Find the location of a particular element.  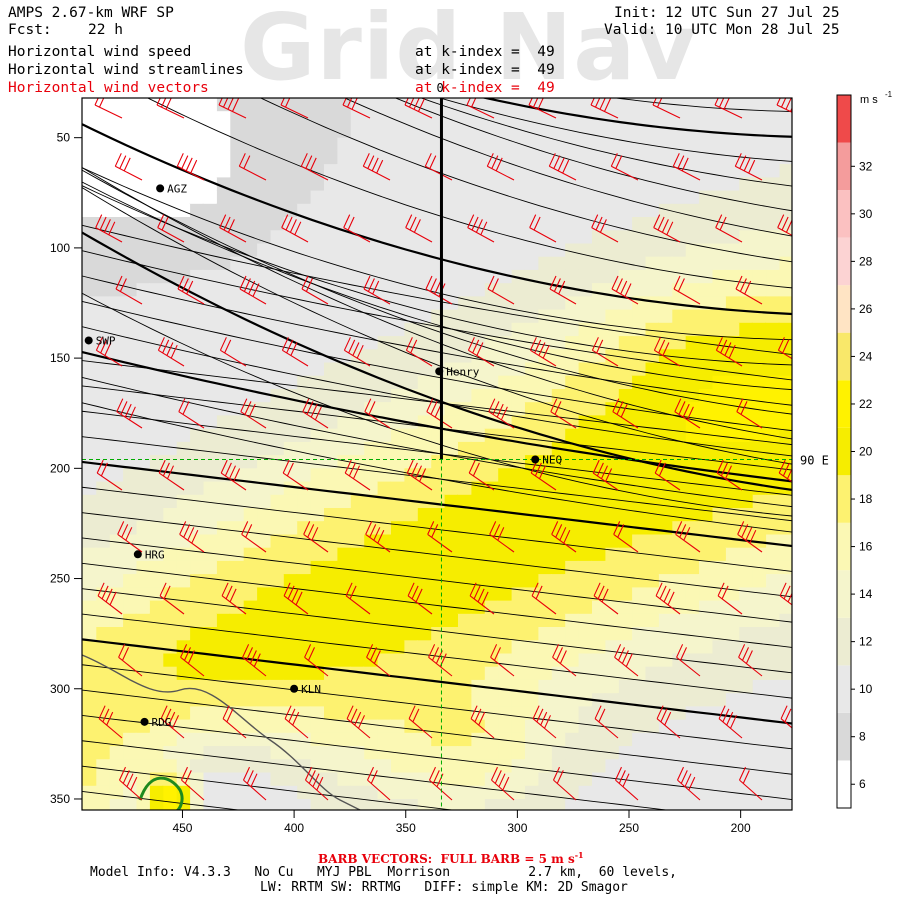

terrain-contour is located at coordinates (161, 793).